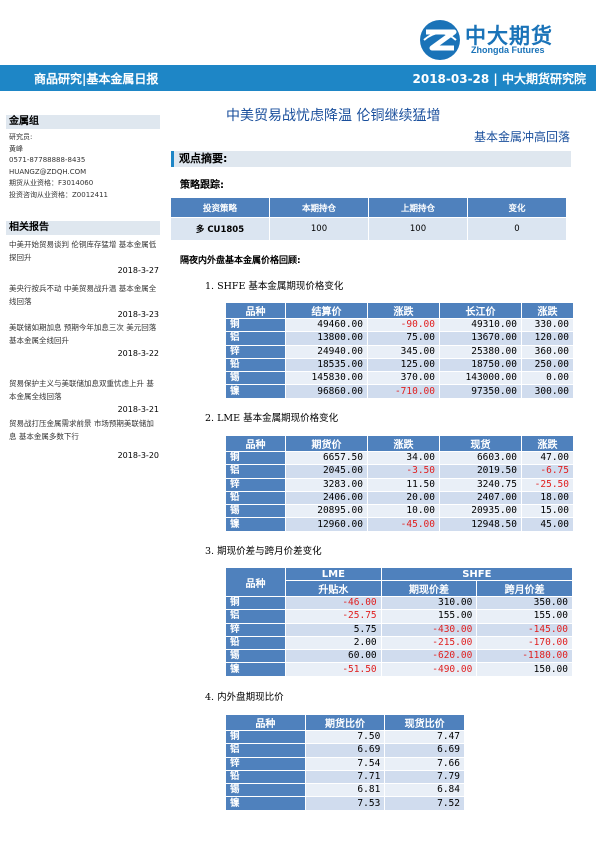 Image resolution: width=596 pixels, height=842 pixels. Describe the element at coordinates (480, 325) in the screenshot. I see `table-cell: 49310.00` at that location.